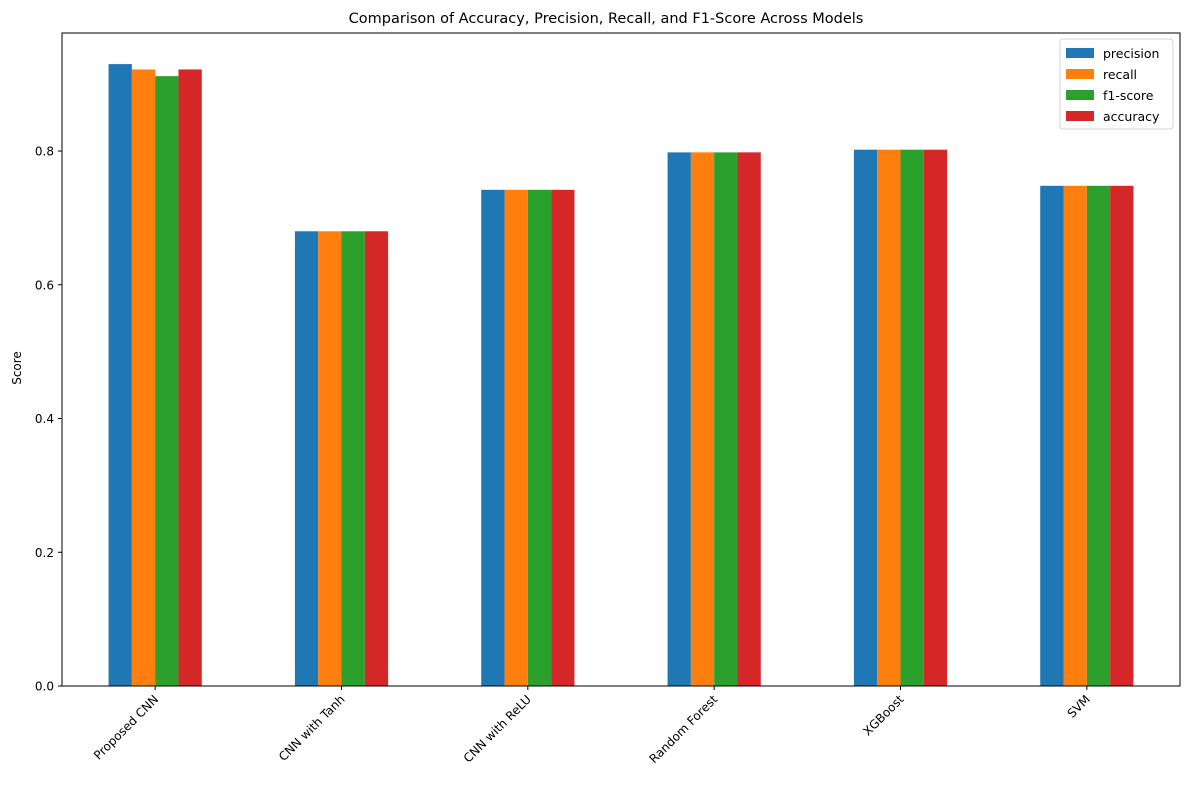 This screenshot has height=794, width=1189. What do you see at coordinates (1131, 116) in the screenshot?
I see `legend-label-accuracy: accuracy` at bounding box center [1131, 116].